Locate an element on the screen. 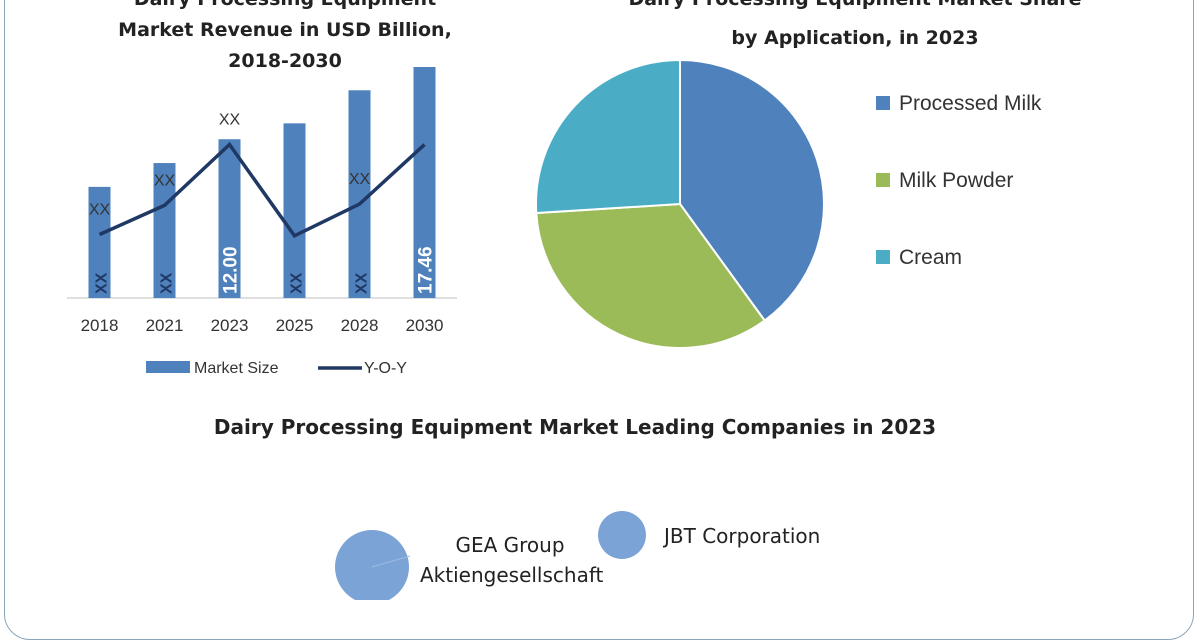 Image resolution: width=1200 pixels, height=640 pixels. company-label-gea-line-2: Aktiengesellschaft is located at coordinates (512, 575).